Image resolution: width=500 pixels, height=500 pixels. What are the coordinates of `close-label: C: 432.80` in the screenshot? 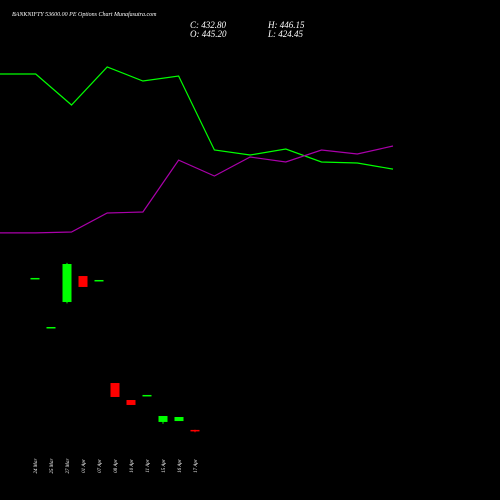 It's located at (208, 25).